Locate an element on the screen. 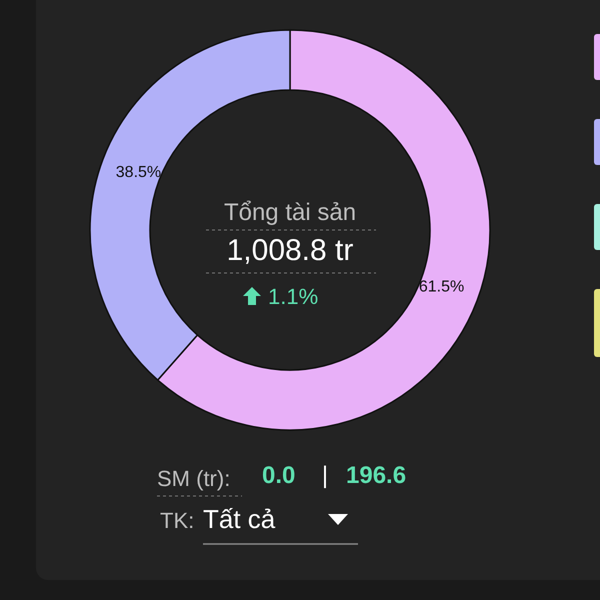 The image size is (600, 600). text: SM (tr): is located at coordinates (193, 478).